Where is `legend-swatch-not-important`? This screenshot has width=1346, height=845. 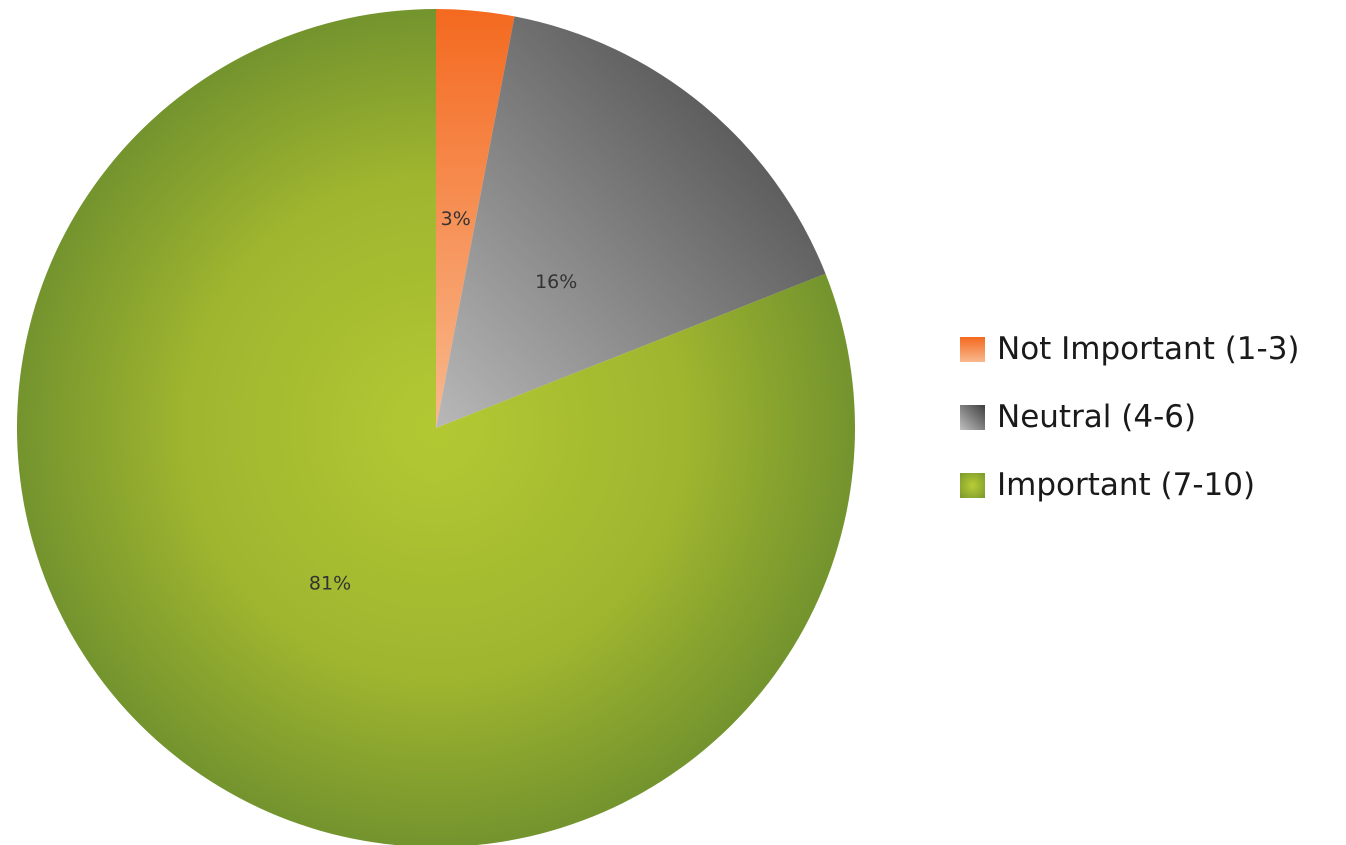 legend-swatch-not-important is located at coordinates (972, 349).